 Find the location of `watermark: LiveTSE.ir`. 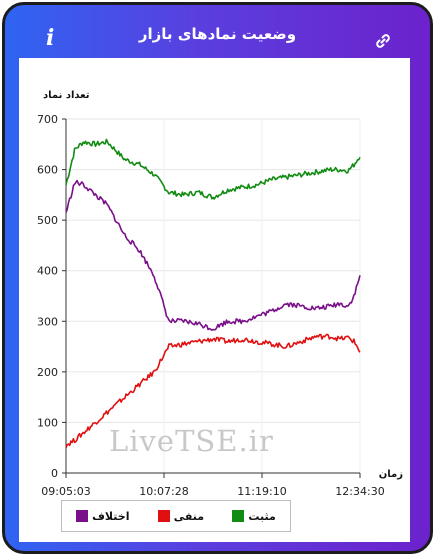

watermark: LiveTSE.ir is located at coordinates (191, 441).